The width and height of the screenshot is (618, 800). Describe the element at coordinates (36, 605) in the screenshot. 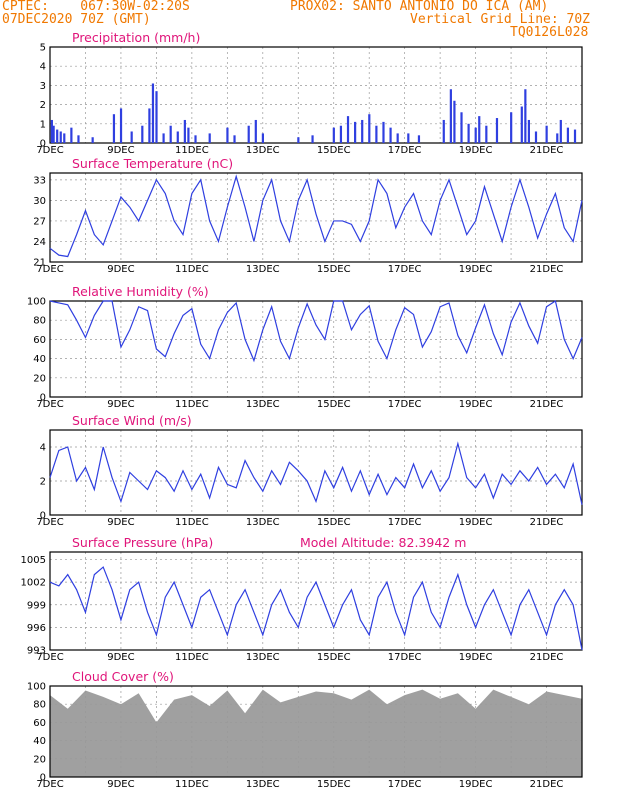

I see `y-tick-label: 999` at that location.